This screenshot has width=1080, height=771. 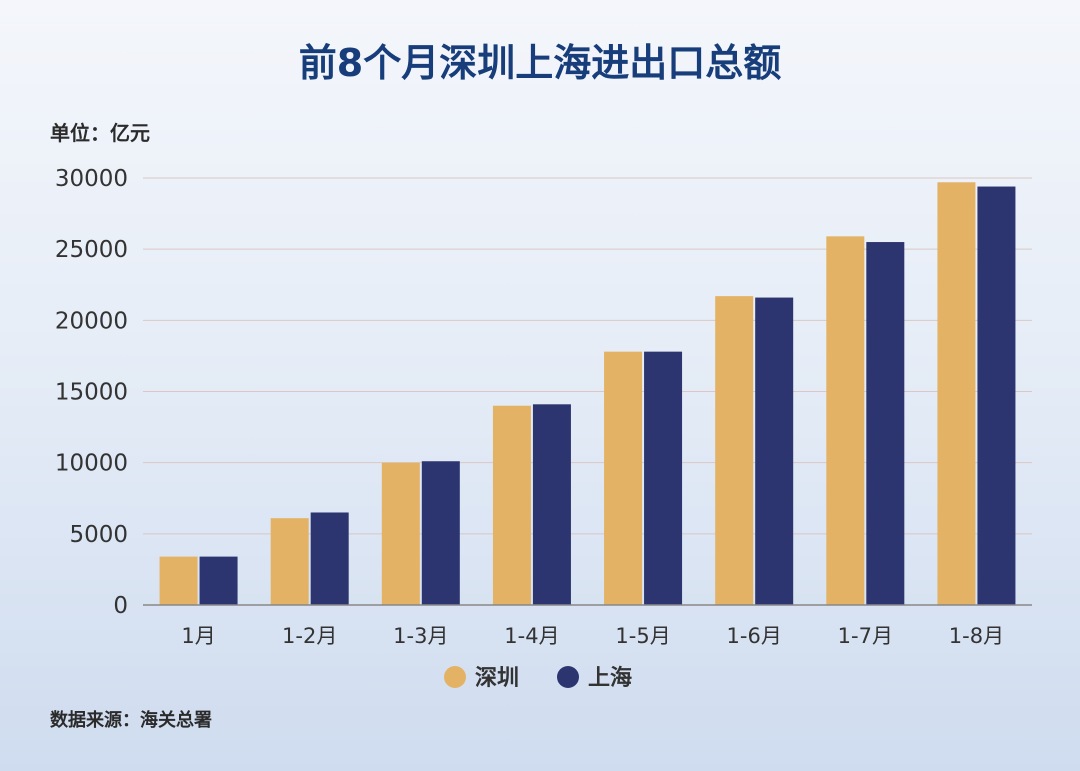 What do you see at coordinates (540, 63) in the screenshot?
I see `chart-title: 前8个月深圳上海进出口总额` at bounding box center [540, 63].